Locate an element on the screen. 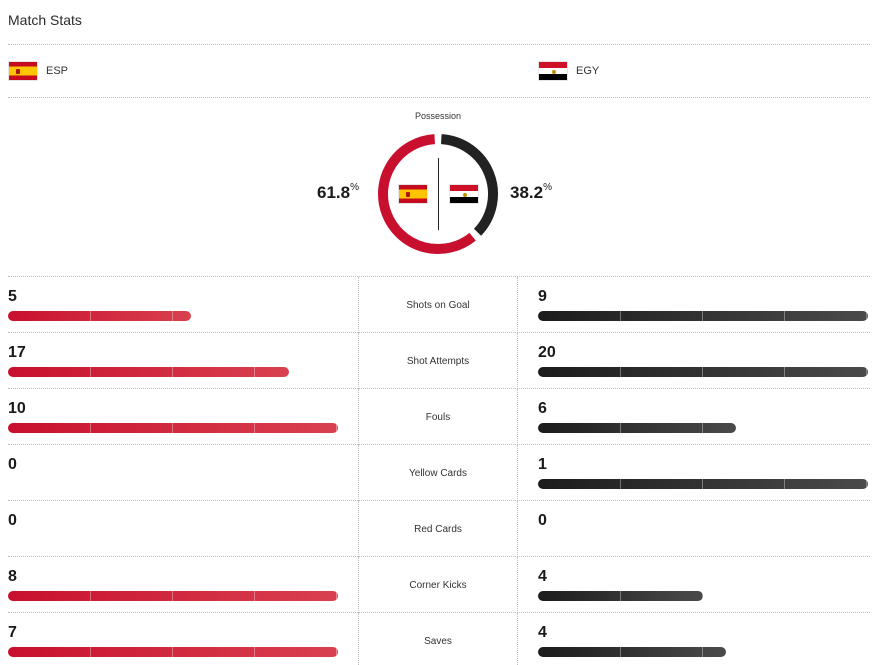  away-stat-value: 6 is located at coordinates (542, 408).